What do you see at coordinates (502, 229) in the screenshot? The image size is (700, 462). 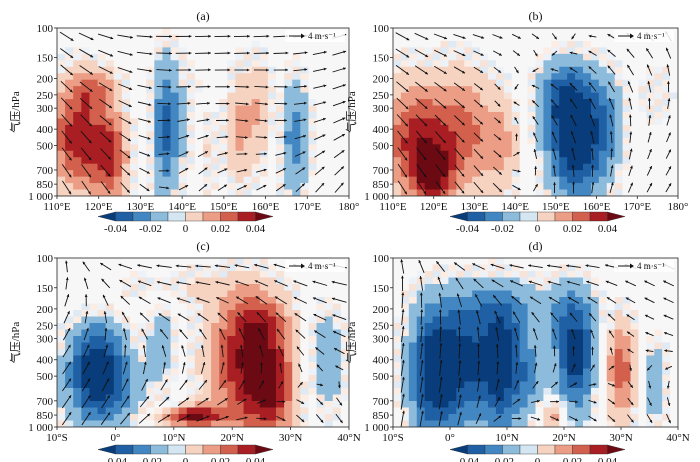 I see `colorbar-tick-label: -0.02` at bounding box center [502, 229].